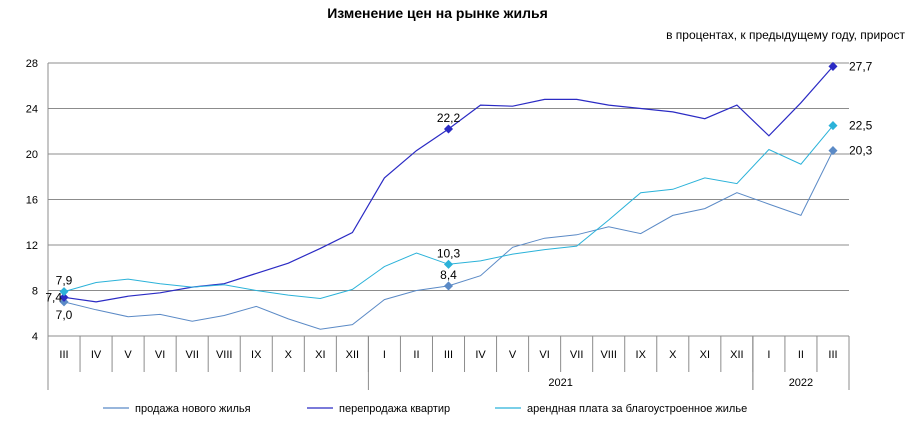  What do you see at coordinates (394, 409) in the screenshot?
I see `legend-label: перепродажа квартир` at bounding box center [394, 409].